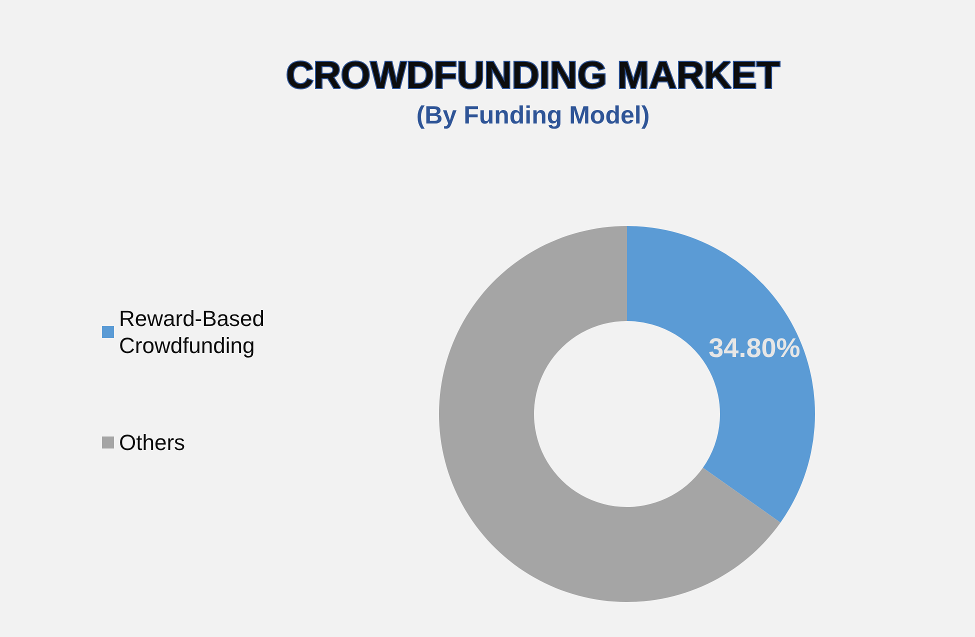 This screenshot has height=637, width=975. Describe the element at coordinates (195, 332) in the screenshot. I see `legend-label: Reward-Based Crowdfunding` at that location.